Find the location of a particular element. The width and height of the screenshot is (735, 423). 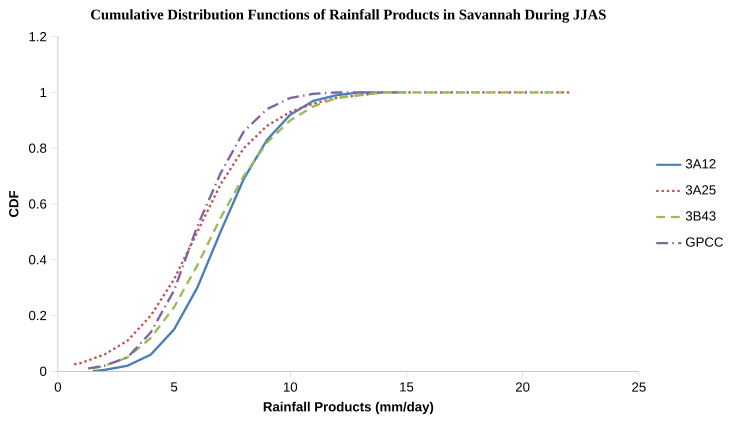

y-axis-title: CDF is located at coordinates (13, 203).